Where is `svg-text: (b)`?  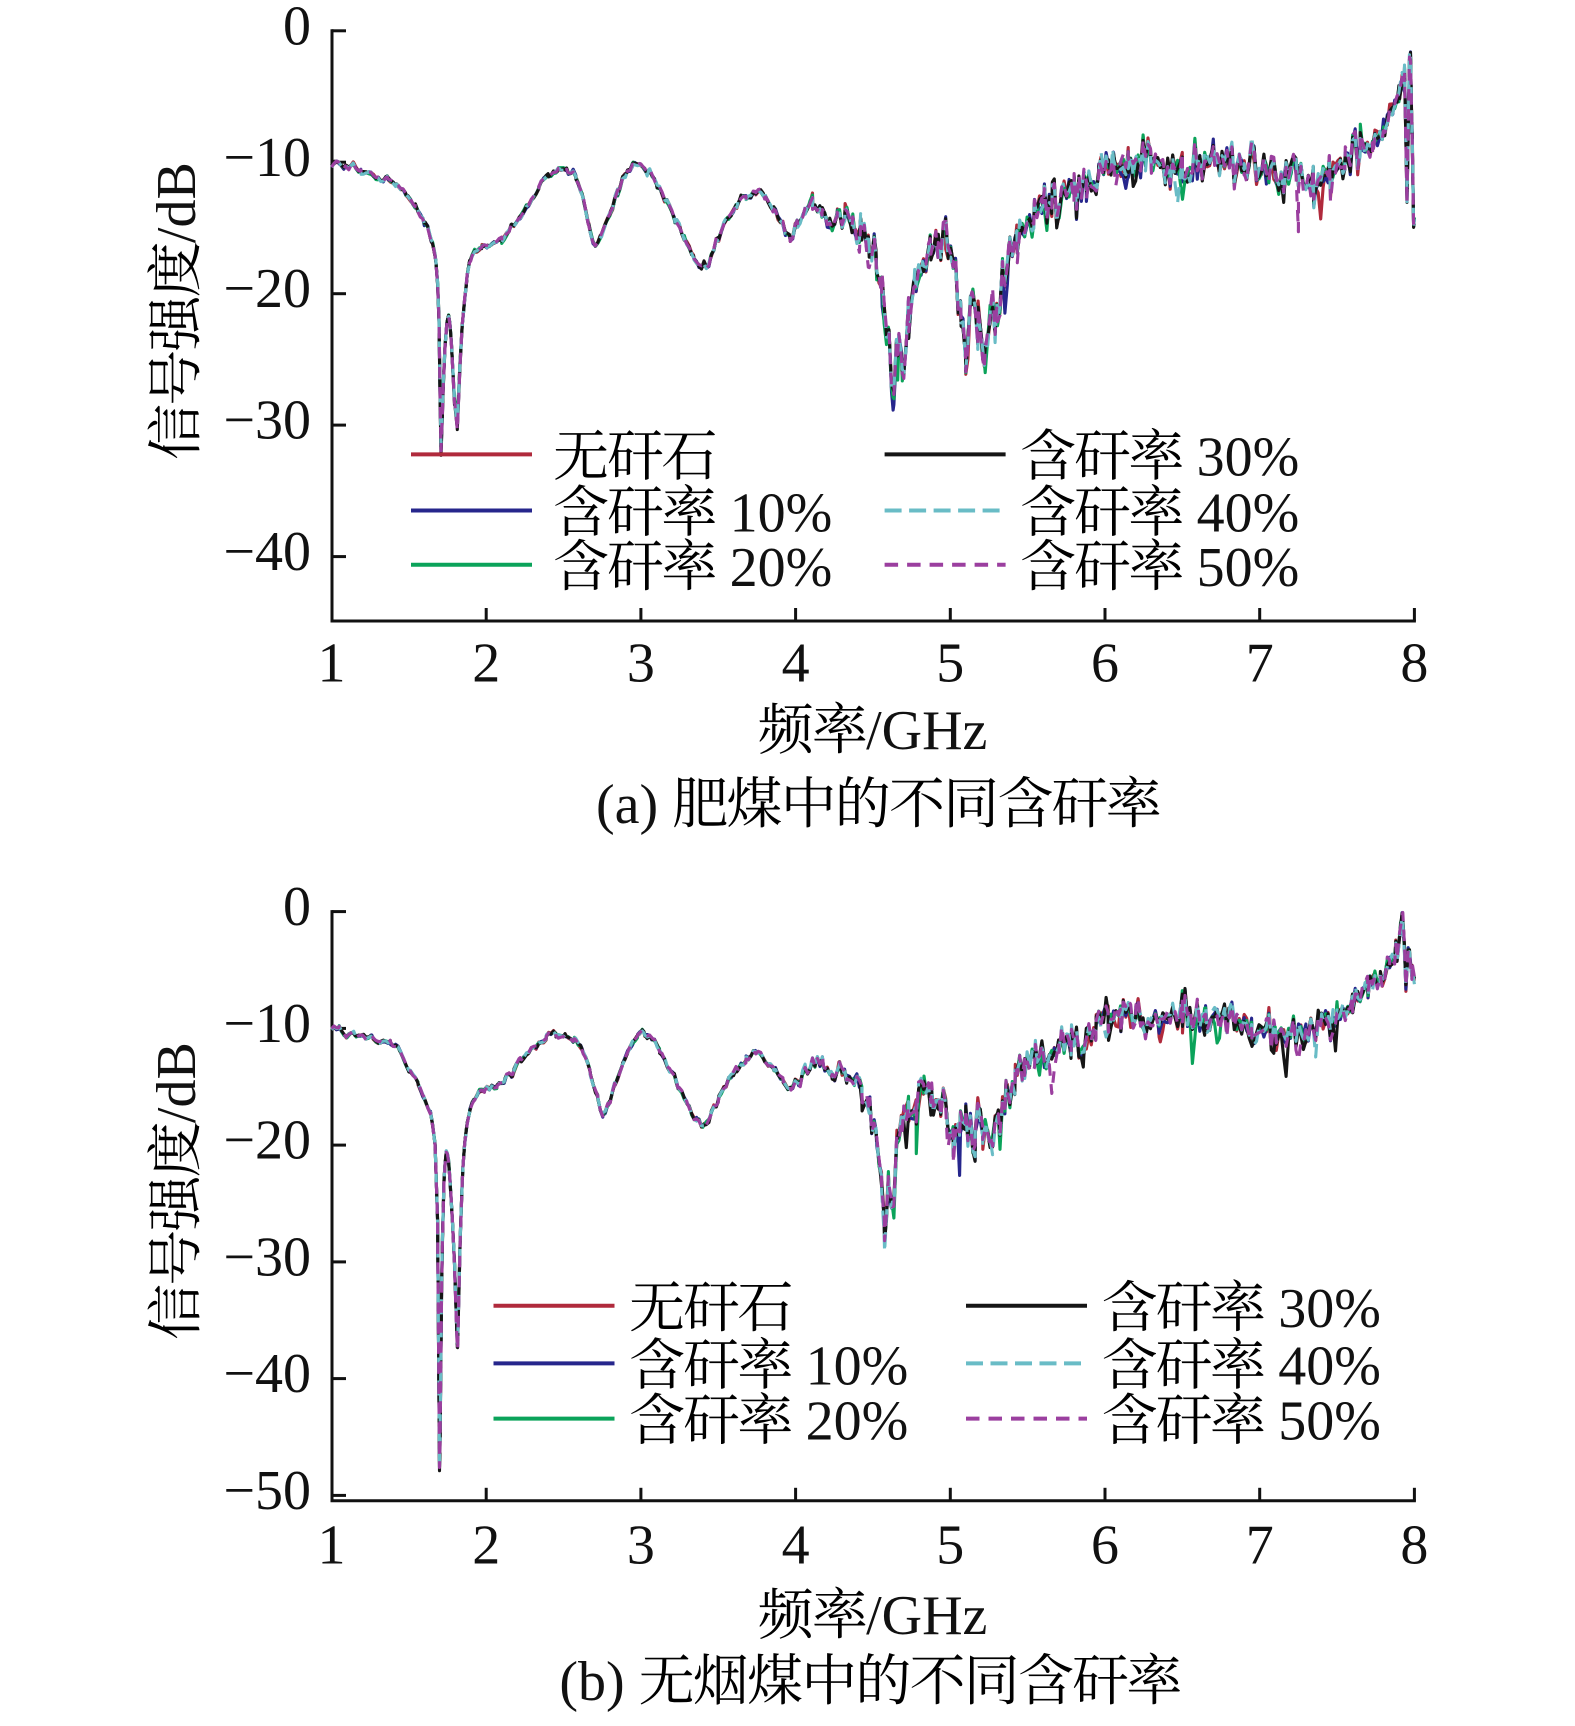
svg-text: (b) is located at coordinates (591, 1682).